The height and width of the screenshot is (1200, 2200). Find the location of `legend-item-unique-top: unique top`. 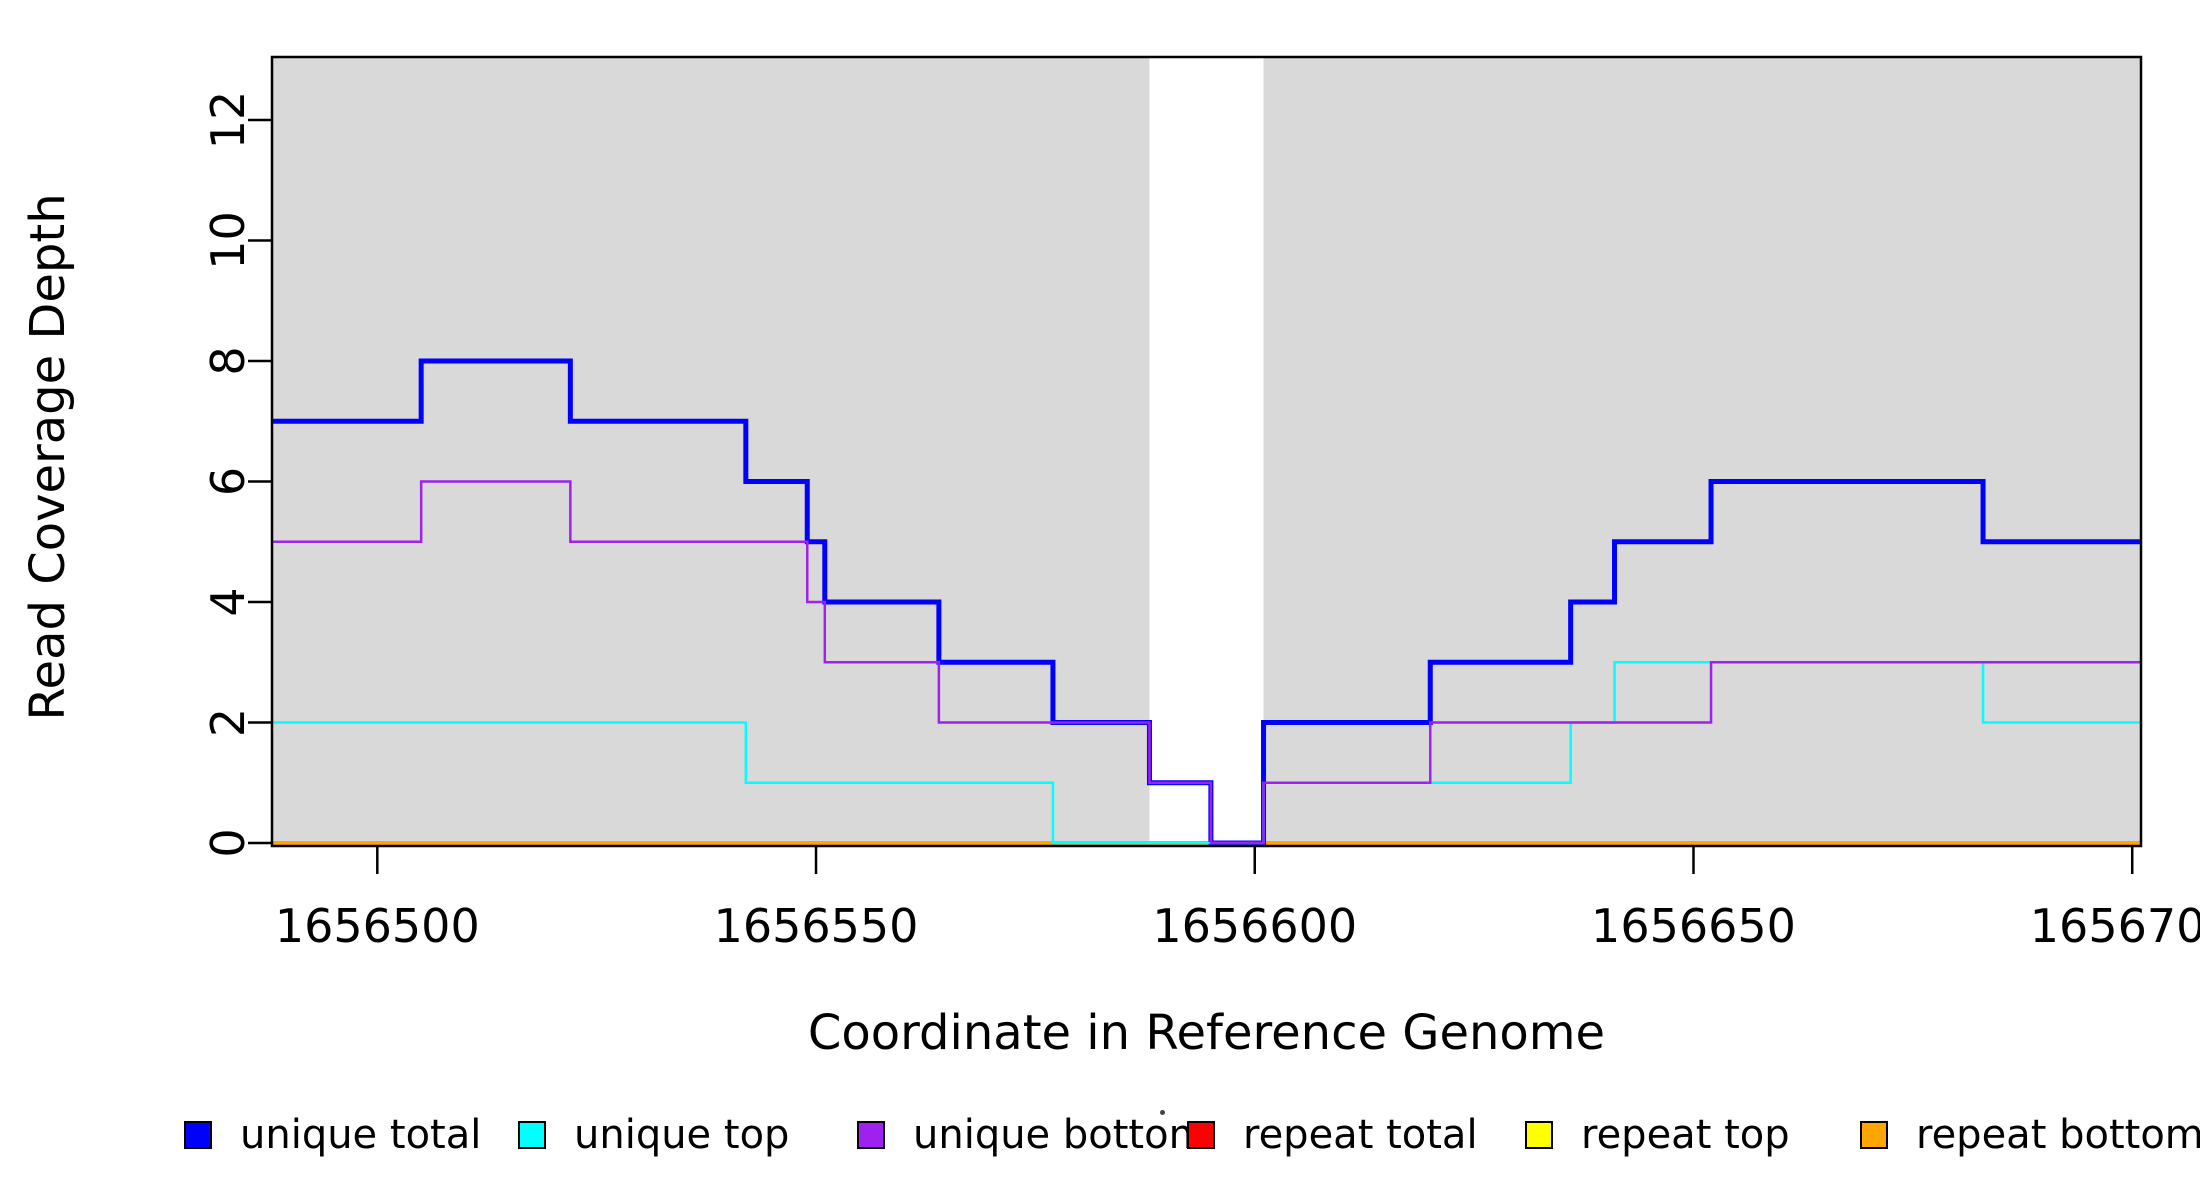

legend-item-unique-top: unique top is located at coordinates (653, 1135).